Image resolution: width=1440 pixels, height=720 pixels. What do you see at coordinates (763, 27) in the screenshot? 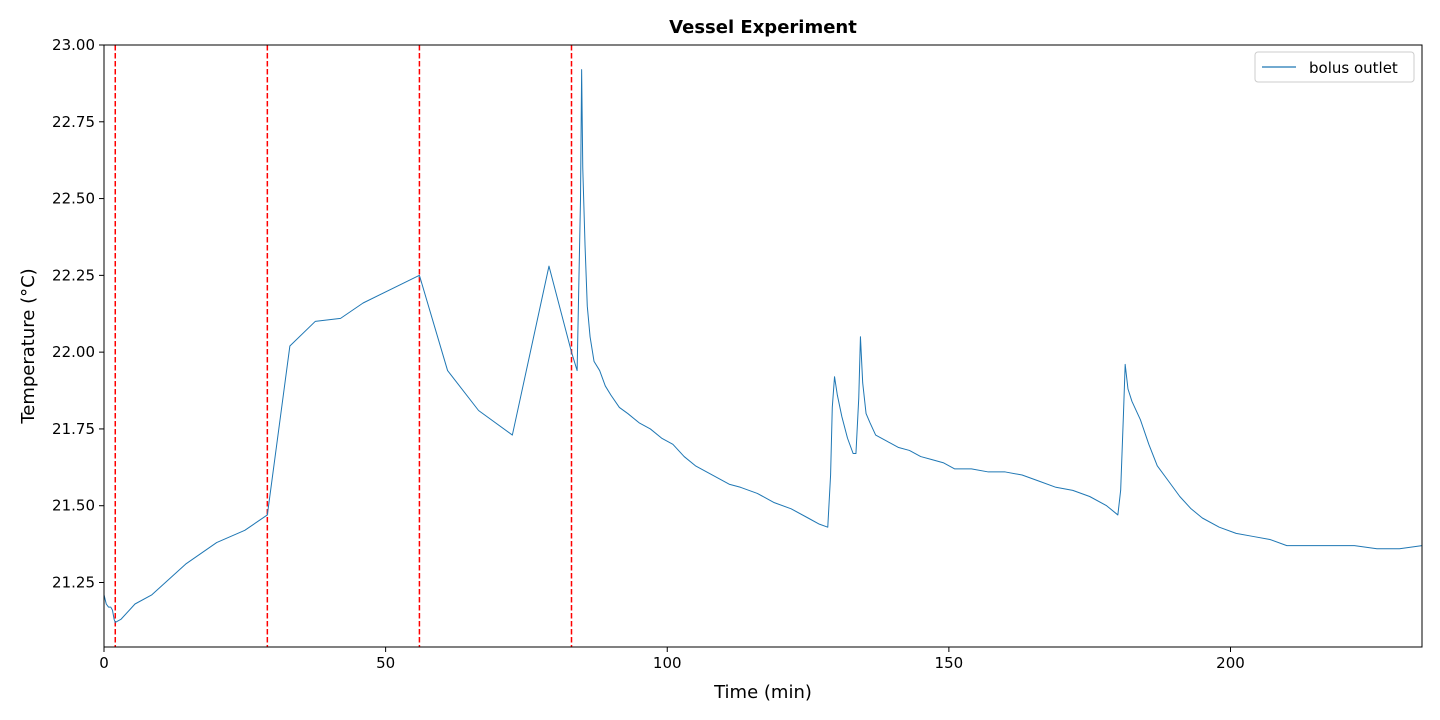
I see `chart-title: Vessel Experiment` at bounding box center [763, 27].